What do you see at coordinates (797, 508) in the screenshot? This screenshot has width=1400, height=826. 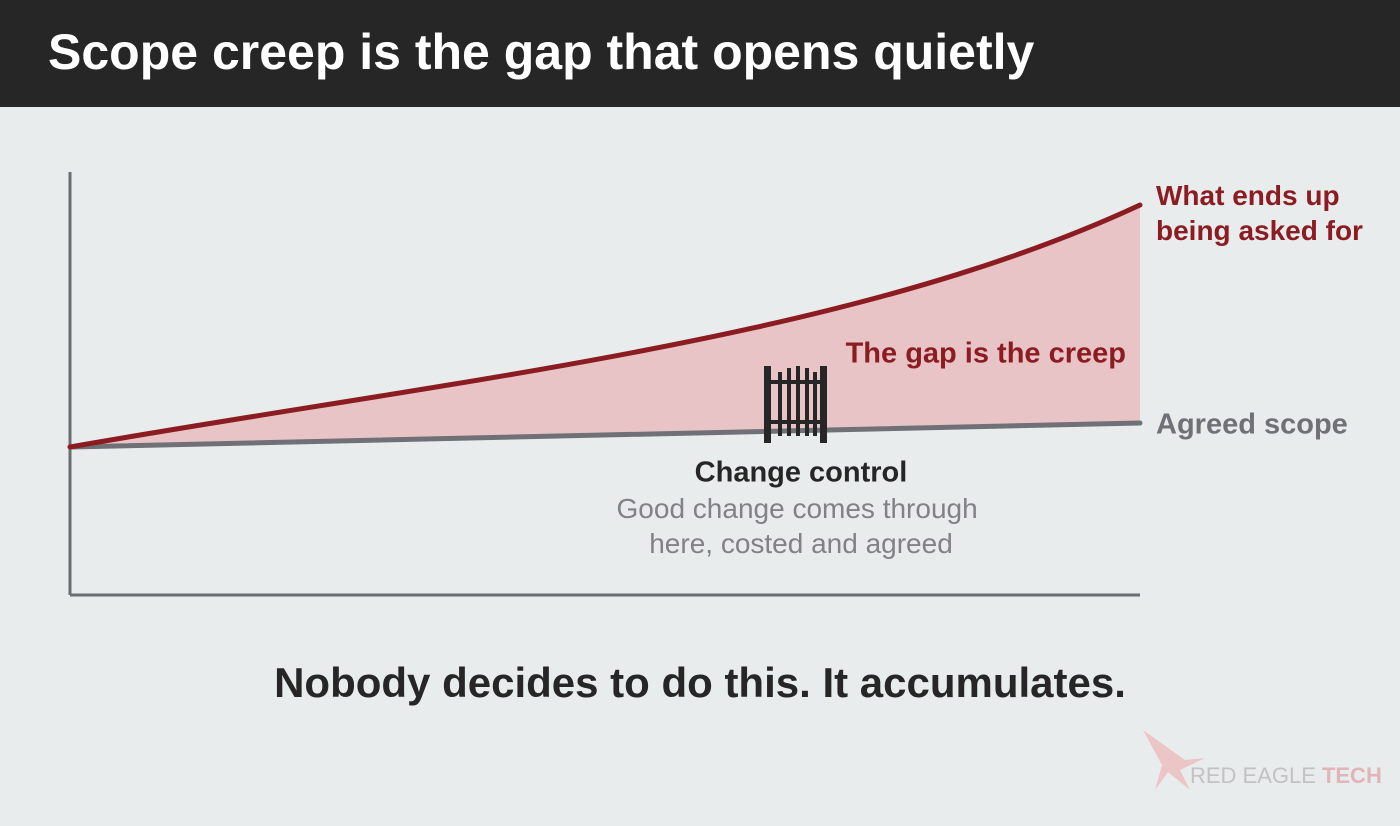 I see `caption-line: Good change comes through` at bounding box center [797, 508].